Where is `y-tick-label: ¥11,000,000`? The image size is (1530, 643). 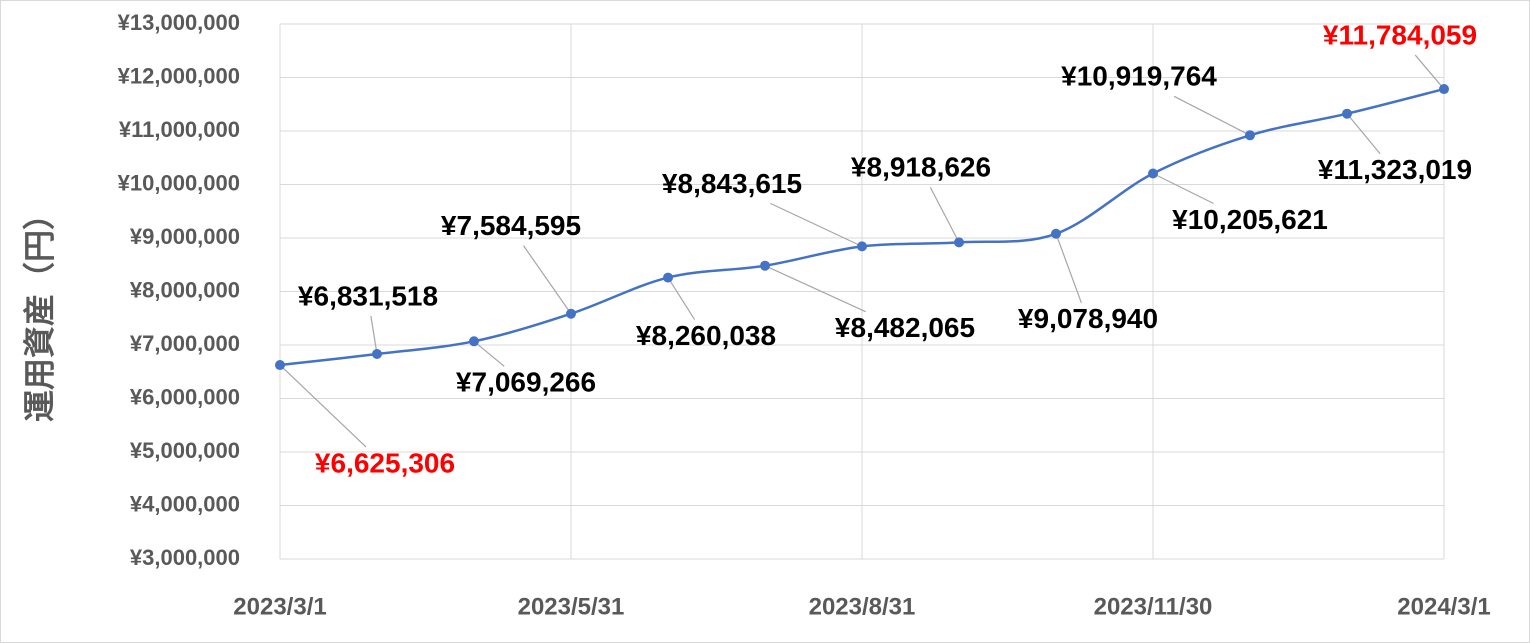
y-tick-label: ¥11,000,000 is located at coordinates (179, 129).